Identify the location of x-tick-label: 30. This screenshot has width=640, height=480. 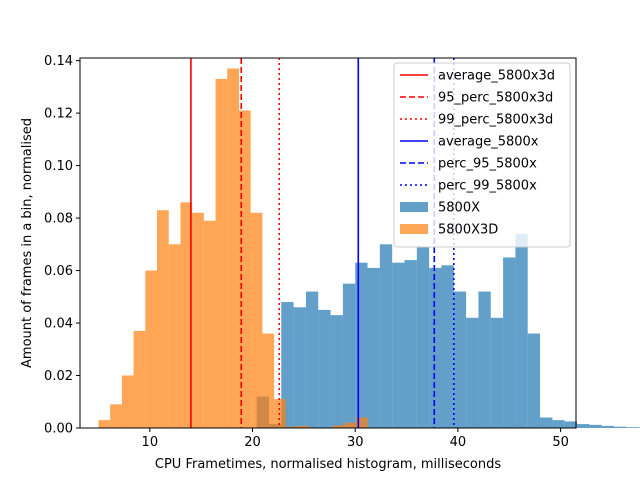
(355, 442).